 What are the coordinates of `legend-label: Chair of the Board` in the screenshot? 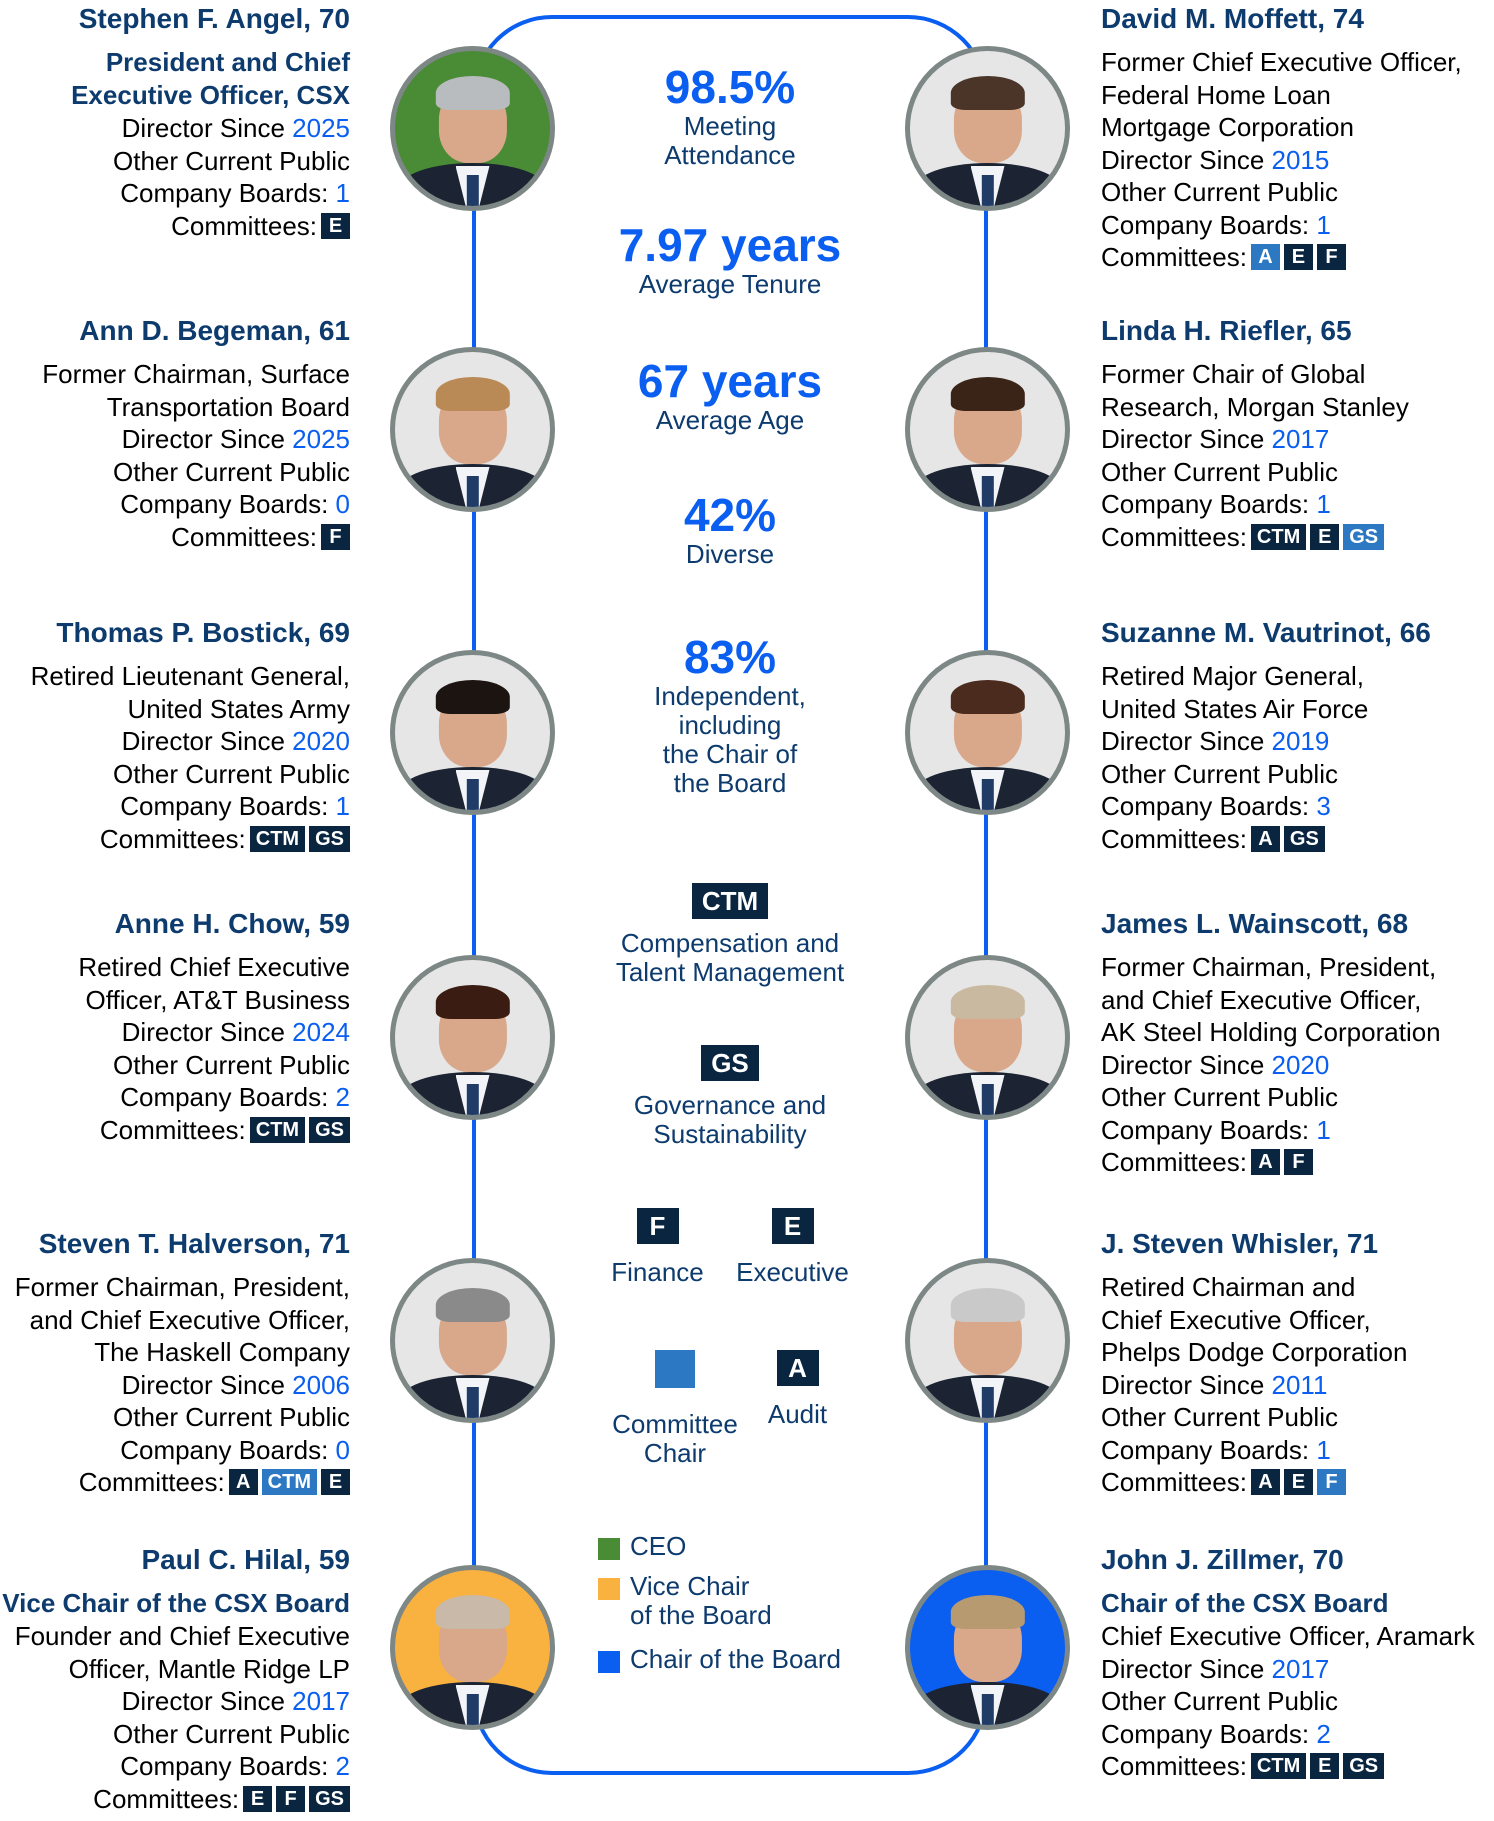 It's located at (736, 1659).